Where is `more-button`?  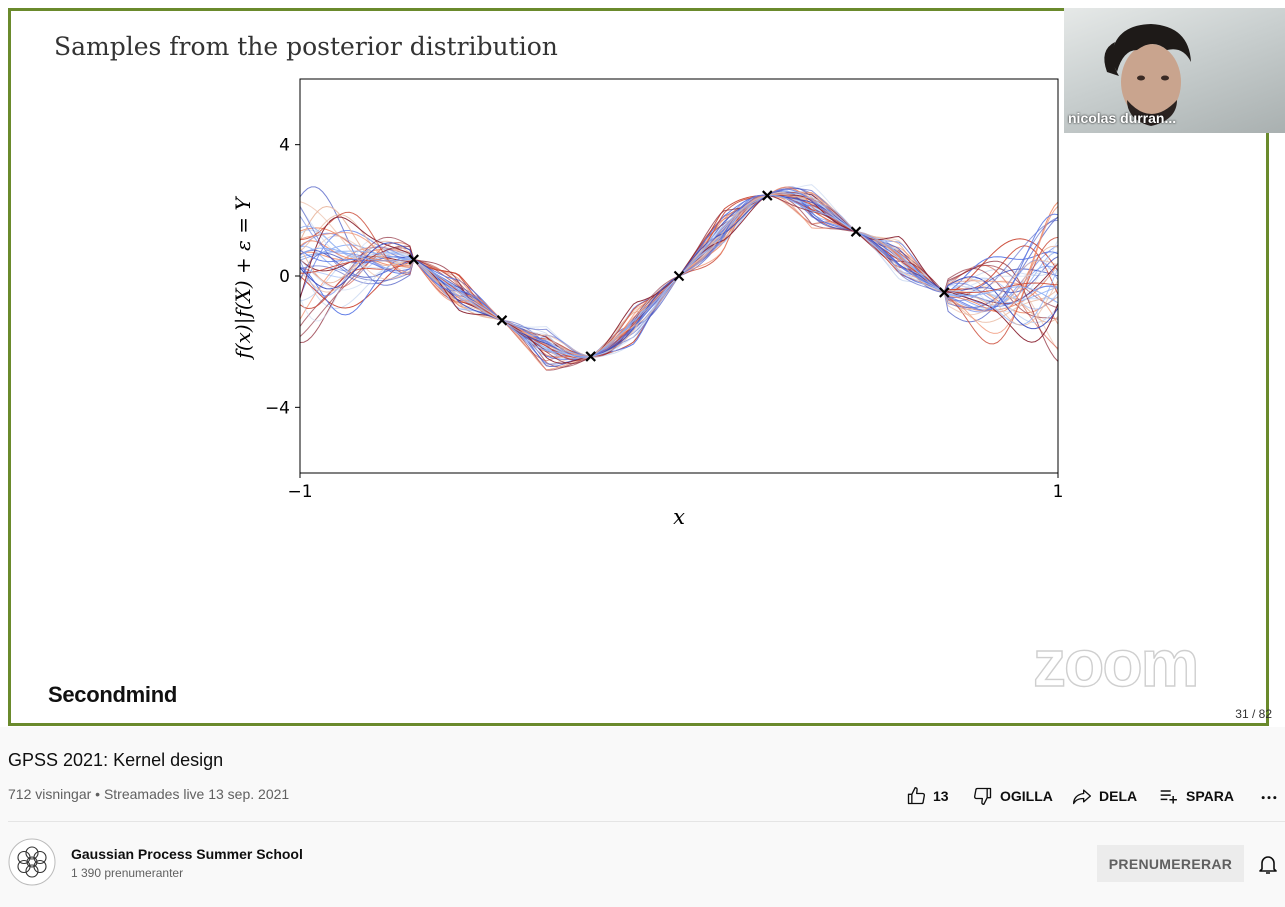
more-button is located at coordinates (1269, 796).